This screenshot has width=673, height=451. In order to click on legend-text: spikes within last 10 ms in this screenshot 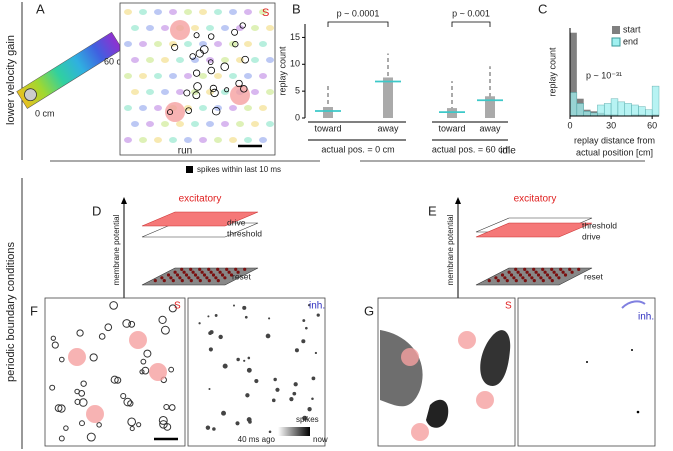, I will do `click(239, 169)`.